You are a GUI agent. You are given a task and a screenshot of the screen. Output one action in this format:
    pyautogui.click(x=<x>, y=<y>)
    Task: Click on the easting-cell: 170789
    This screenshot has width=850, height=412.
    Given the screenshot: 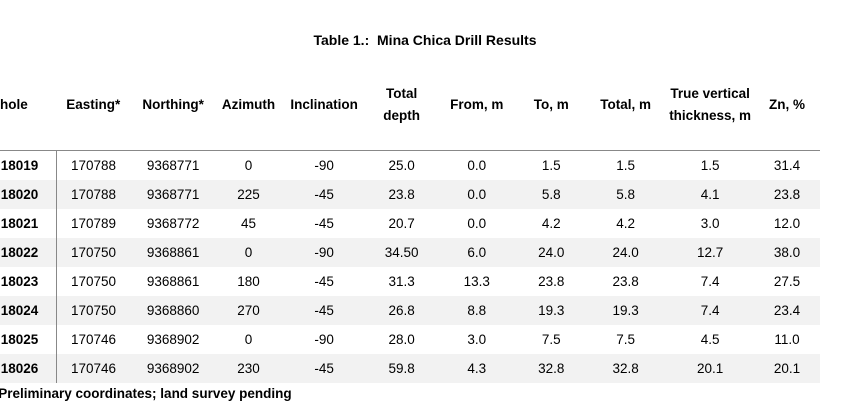 What is the action you would take?
    pyautogui.click(x=93, y=223)
    